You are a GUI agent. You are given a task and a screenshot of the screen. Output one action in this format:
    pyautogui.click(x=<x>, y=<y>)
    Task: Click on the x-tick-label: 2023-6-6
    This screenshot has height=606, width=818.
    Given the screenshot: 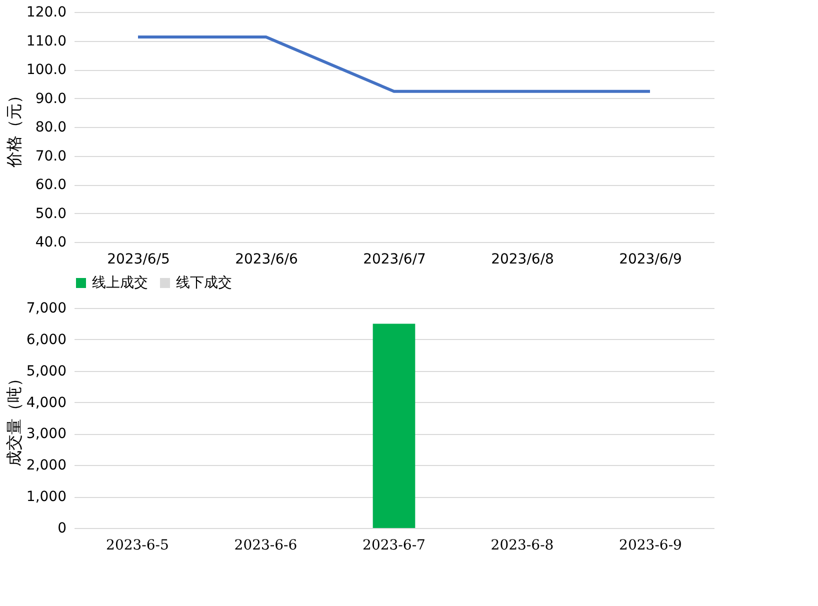 What is the action you would take?
    pyautogui.click(x=266, y=546)
    